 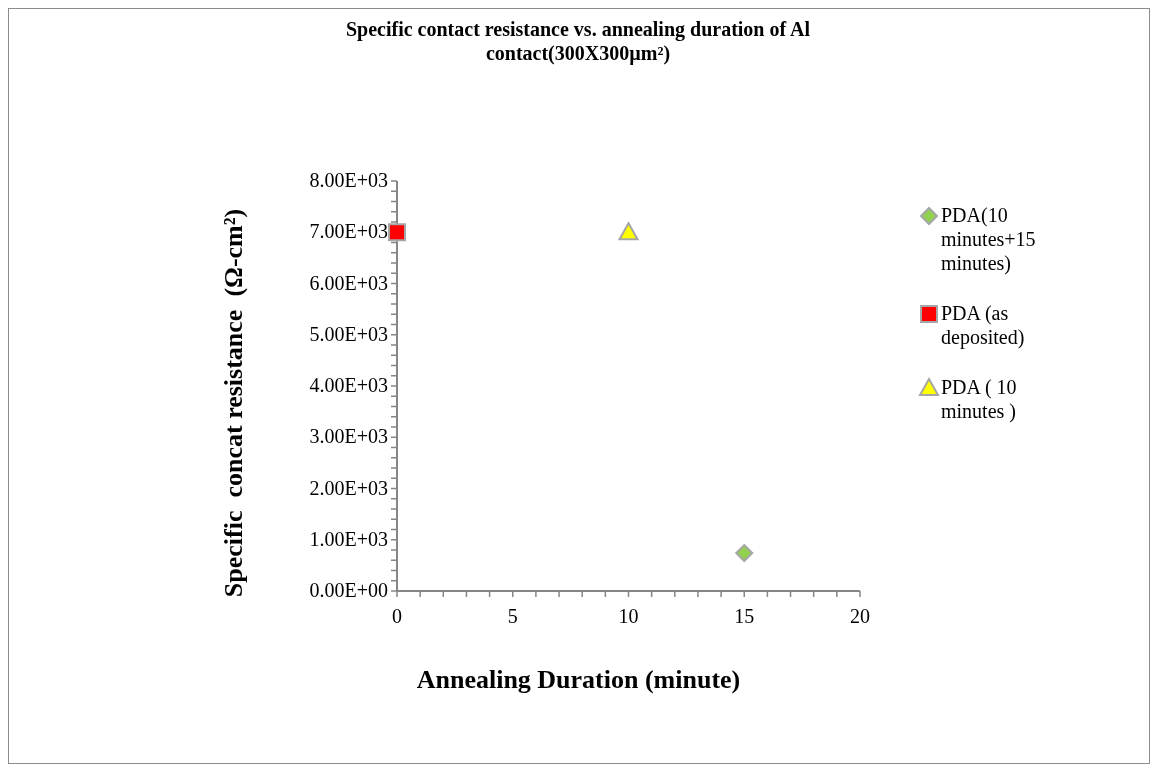 What do you see at coordinates (348, 231) in the screenshot?
I see `y-tick-label: 7.00E+03` at bounding box center [348, 231].